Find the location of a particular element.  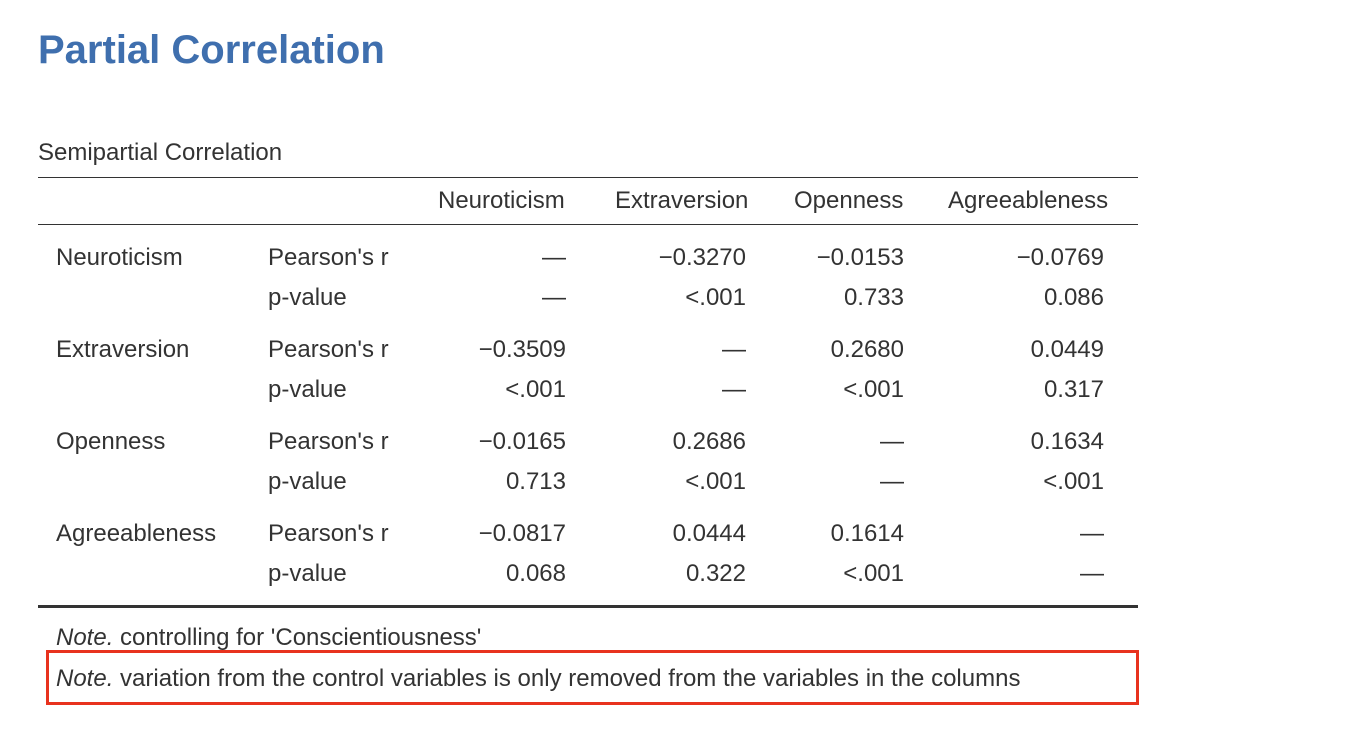

row-label-neuroticism: Neuroticism is located at coordinates (119, 257).